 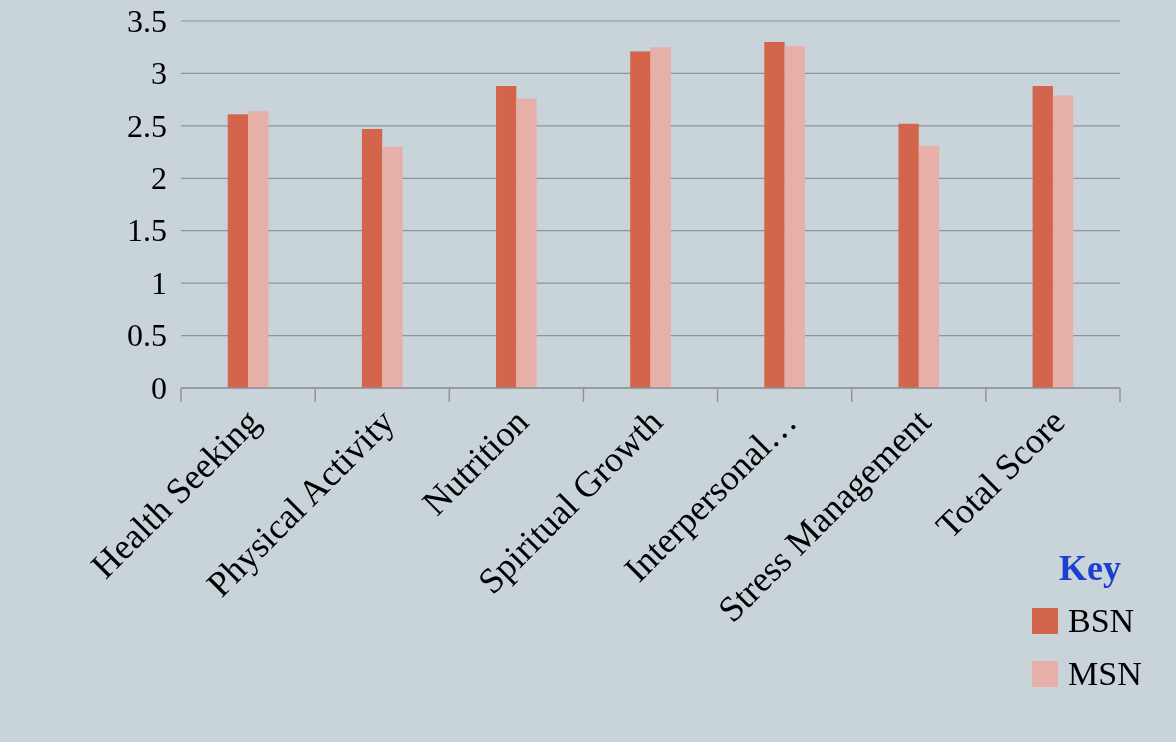 What do you see at coordinates (1090, 568) in the screenshot?
I see `legend-title: Key` at bounding box center [1090, 568].